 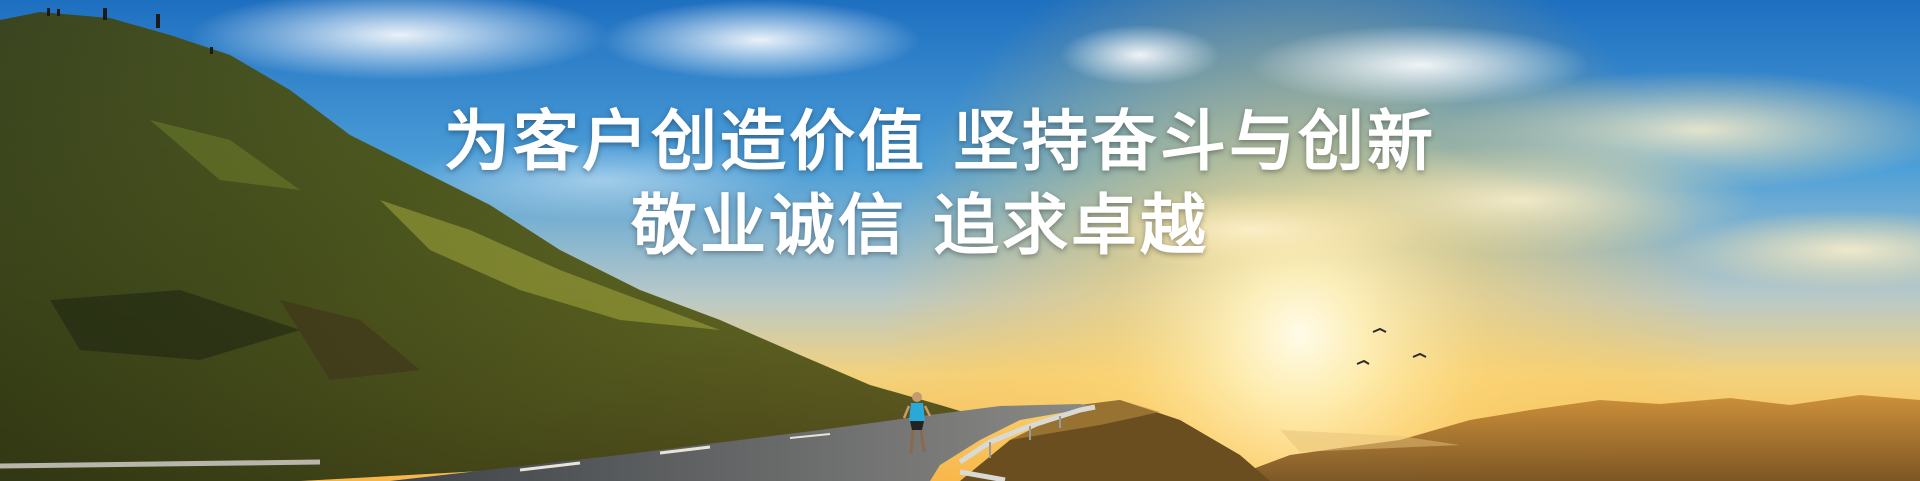 What do you see at coordinates (130, 31) in the screenshot?
I see `hilltop-people` at bounding box center [130, 31].